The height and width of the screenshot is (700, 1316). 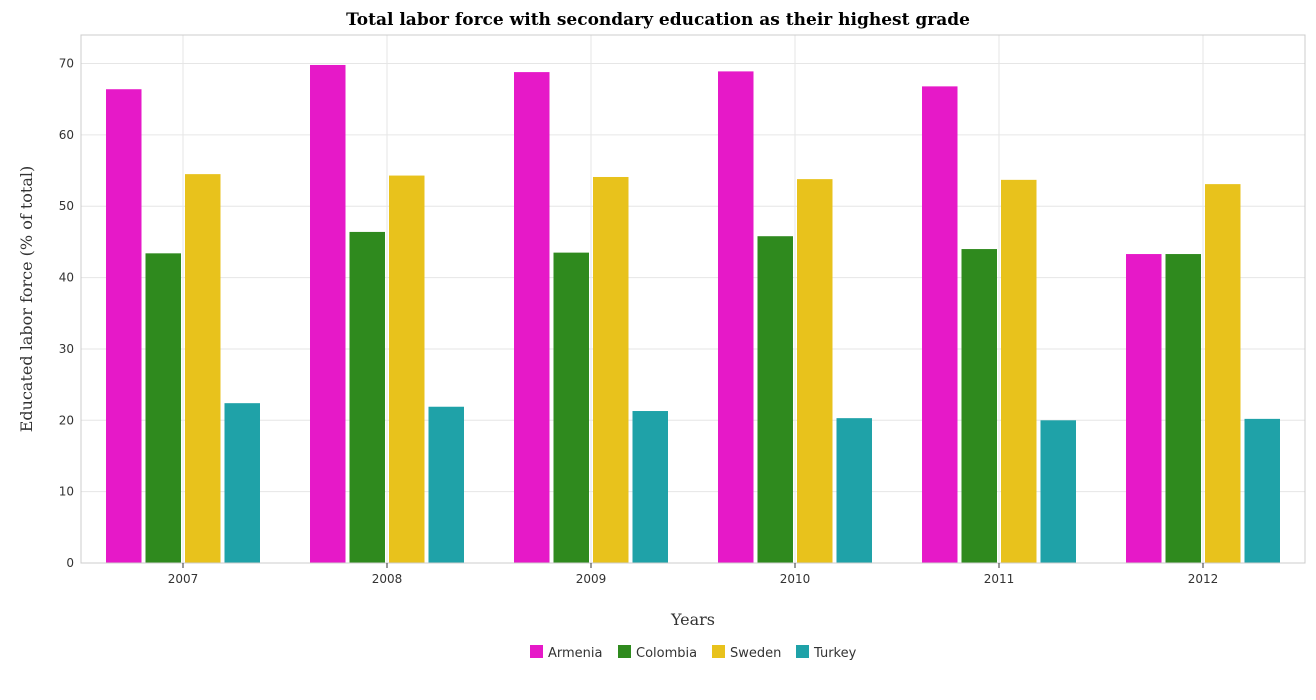 What do you see at coordinates (183, 579) in the screenshot?
I see `x-tick-label: 2007` at bounding box center [183, 579].